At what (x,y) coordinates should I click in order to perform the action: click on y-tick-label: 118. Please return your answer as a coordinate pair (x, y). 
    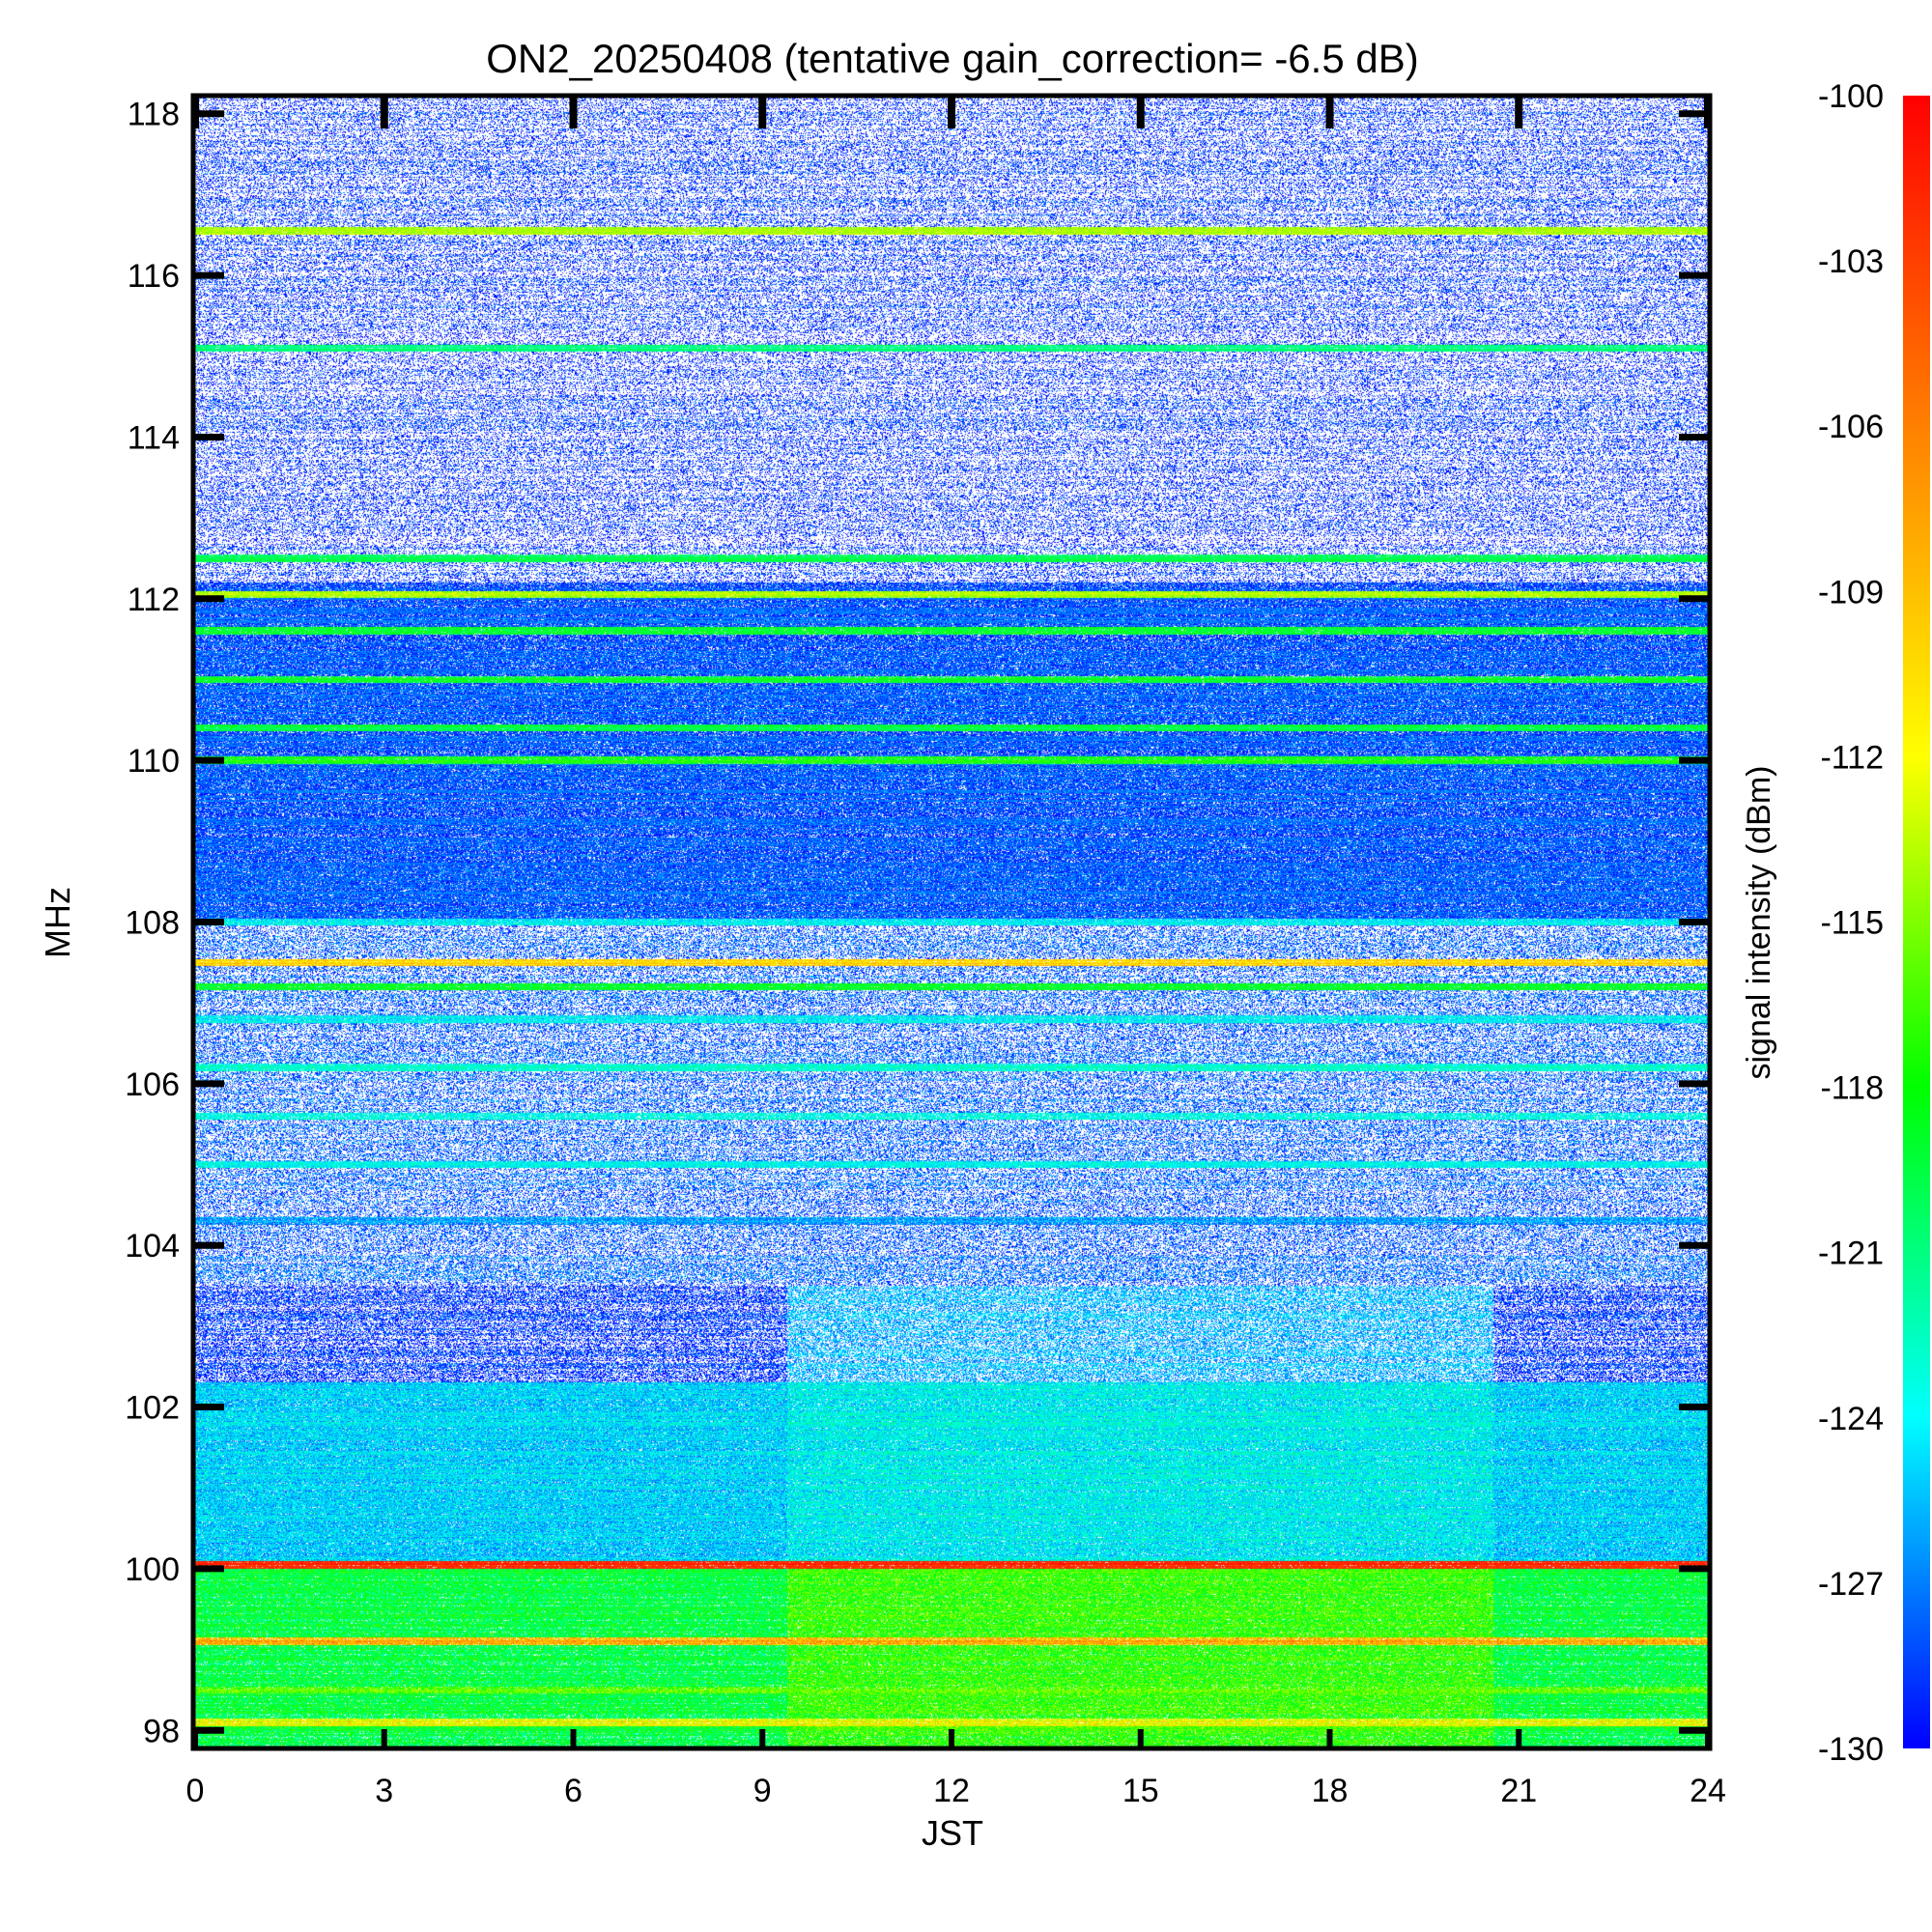
    Looking at the image, I should click on (154, 115).